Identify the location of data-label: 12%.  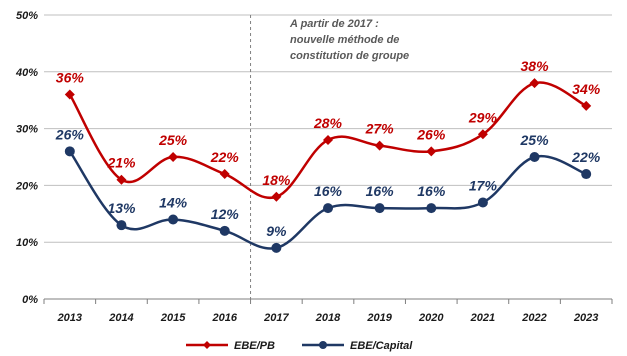
(225, 214).